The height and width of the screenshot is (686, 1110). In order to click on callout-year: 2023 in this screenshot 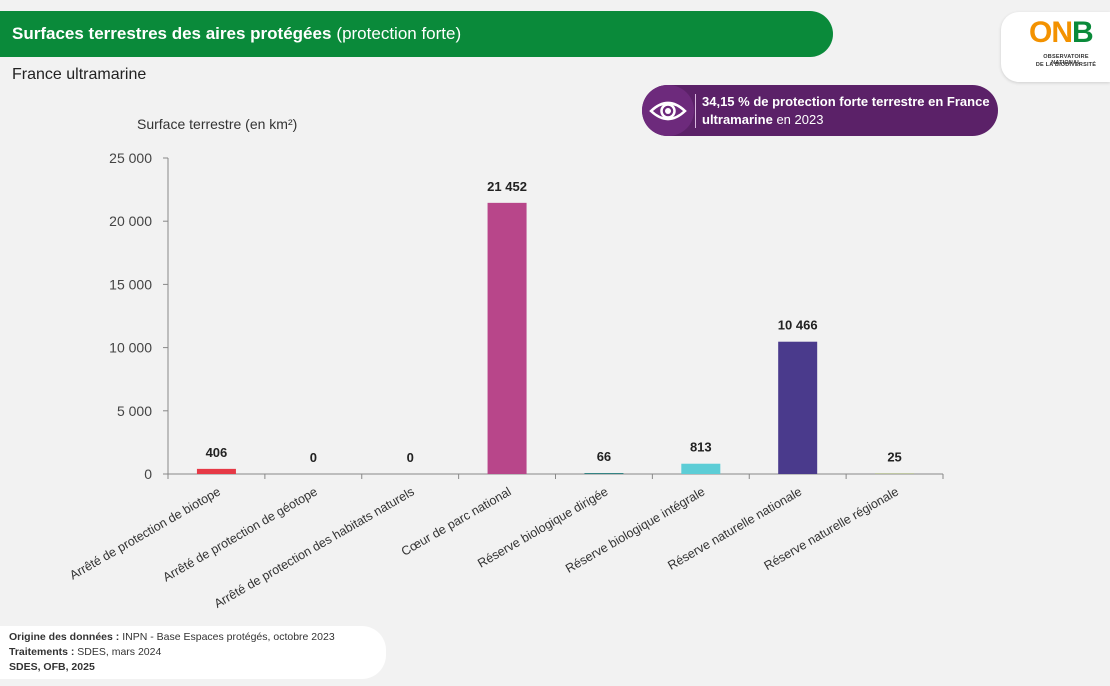, I will do `click(809, 119)`.